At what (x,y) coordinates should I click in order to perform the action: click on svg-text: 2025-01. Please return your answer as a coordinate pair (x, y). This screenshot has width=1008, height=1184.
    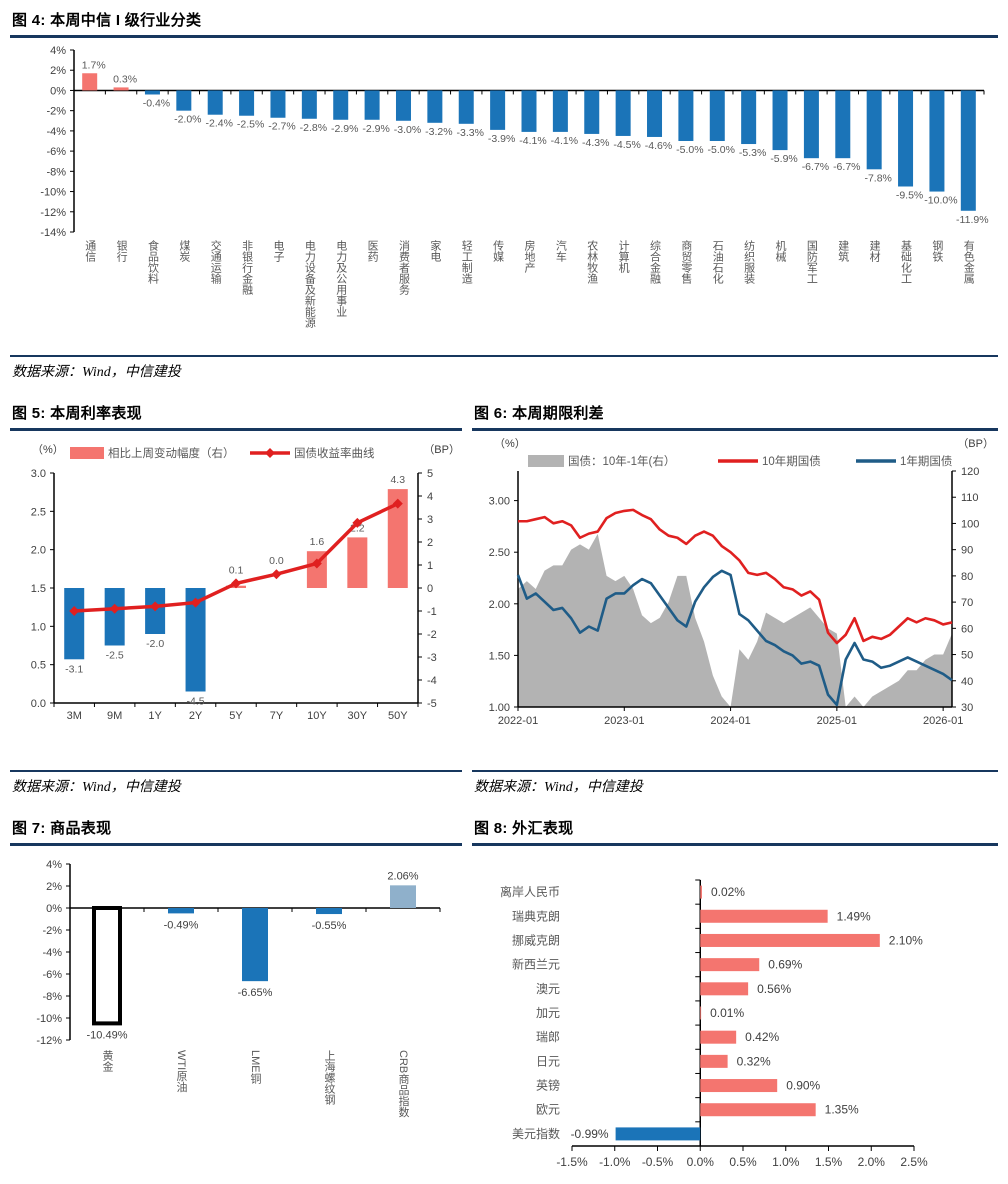
    Looking at the image, I should click on (837, 721).